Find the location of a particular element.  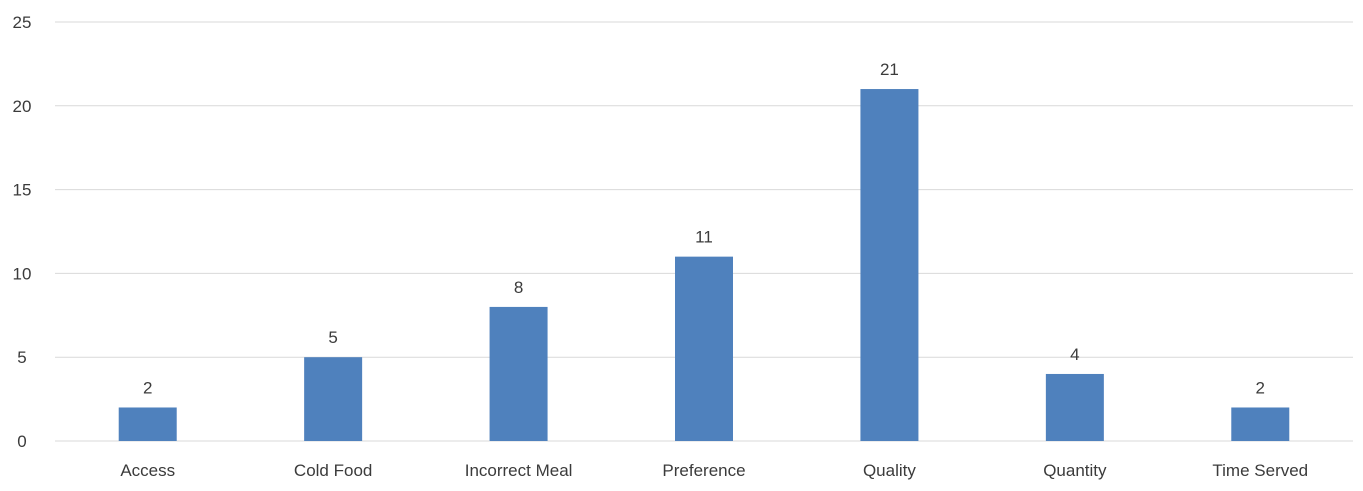

x-tick-label: Quantity is located at coordinates (1075, 470).